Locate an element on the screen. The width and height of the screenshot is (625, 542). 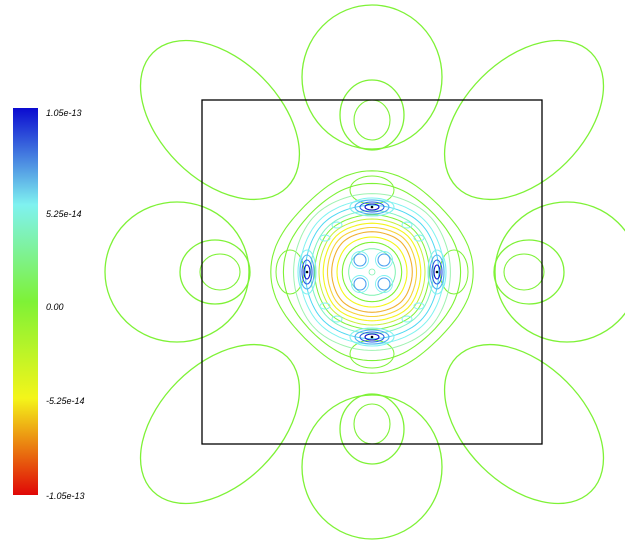
mid-lobe-bottom is located at coordinates (372, 429).